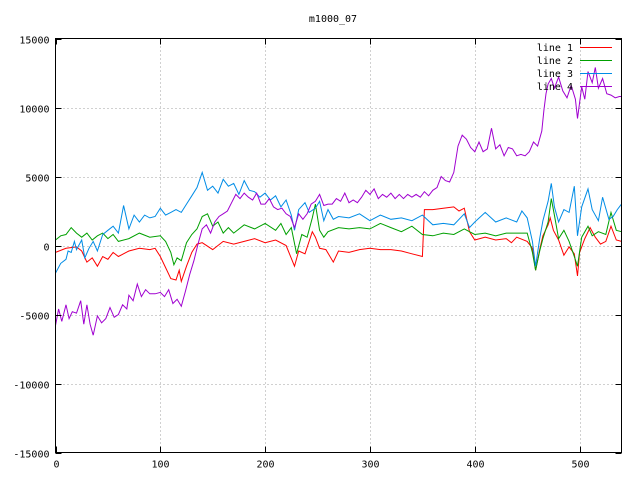 This screenshot has width=640, height=480. Describe the element at coordinates (56, 465) in the screenshot. I see `x-tick-label: 0` at that location.